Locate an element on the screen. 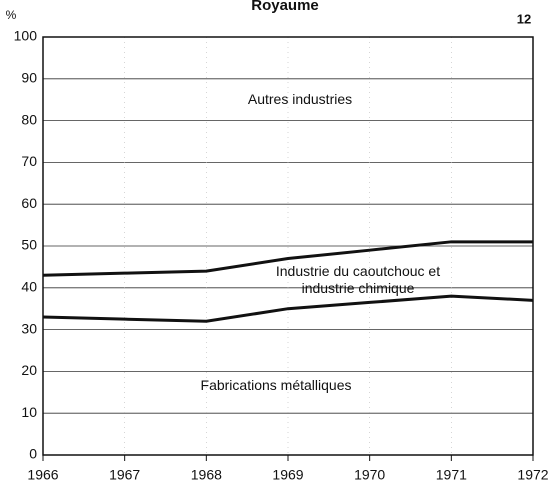 The width and height of the screenshot is (558, 488). y-tick-label: 90 is located at coordinates (29, 78).